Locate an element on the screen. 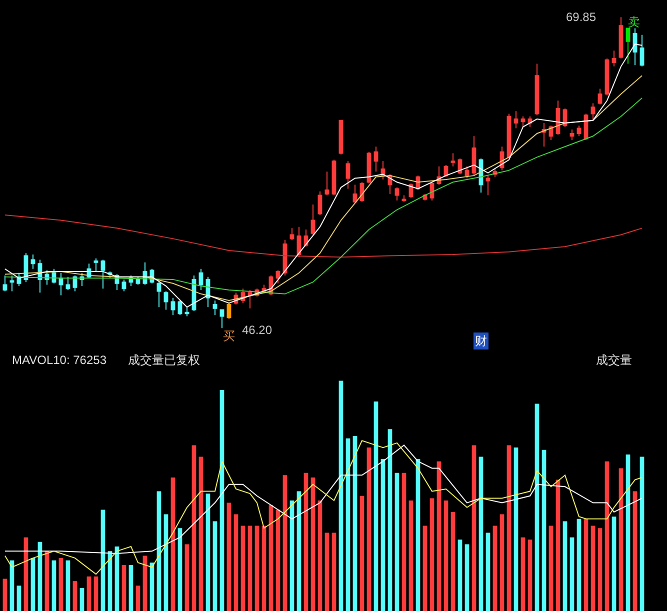 This screenshot has width=667, height=611. annotation: 46.20 is located at coordinates (257, 330).